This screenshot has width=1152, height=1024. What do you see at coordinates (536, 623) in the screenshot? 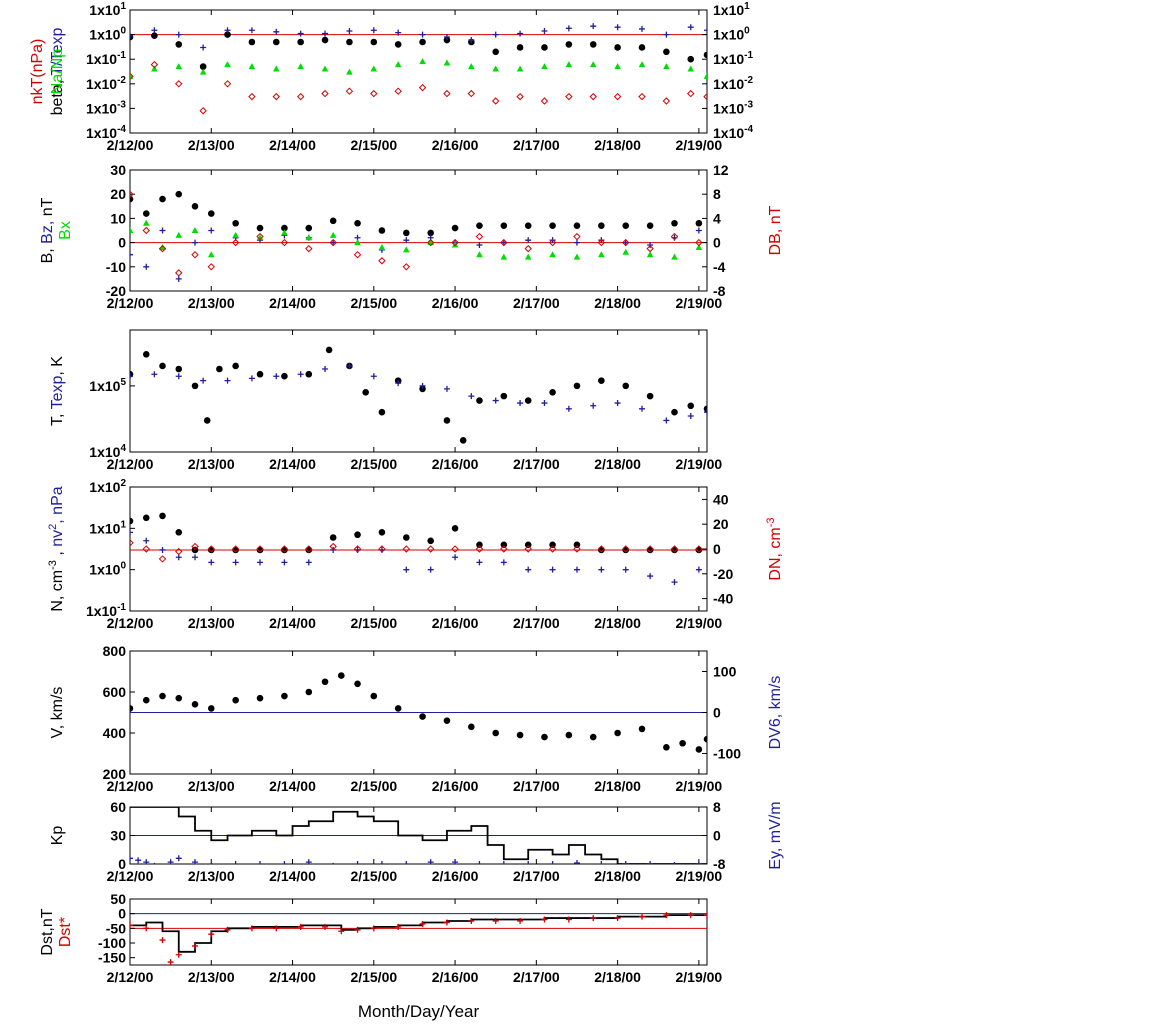
I see `x-tick-label: 2/17/00` at bounding box center [536, 623].